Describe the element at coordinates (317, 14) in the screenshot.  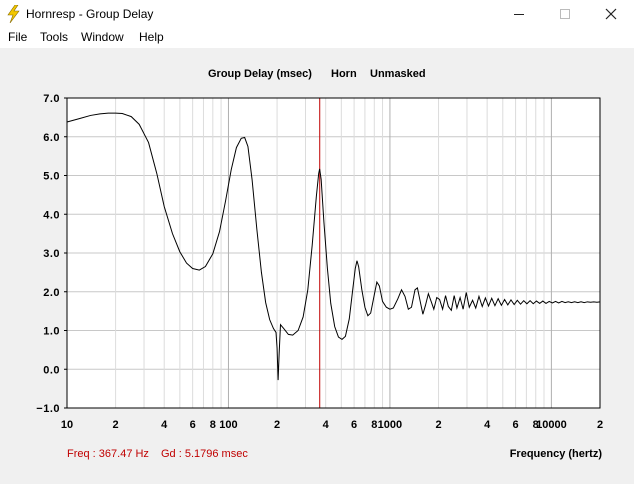
I see `title-bar: Hornresp - Group Delay` at that location.